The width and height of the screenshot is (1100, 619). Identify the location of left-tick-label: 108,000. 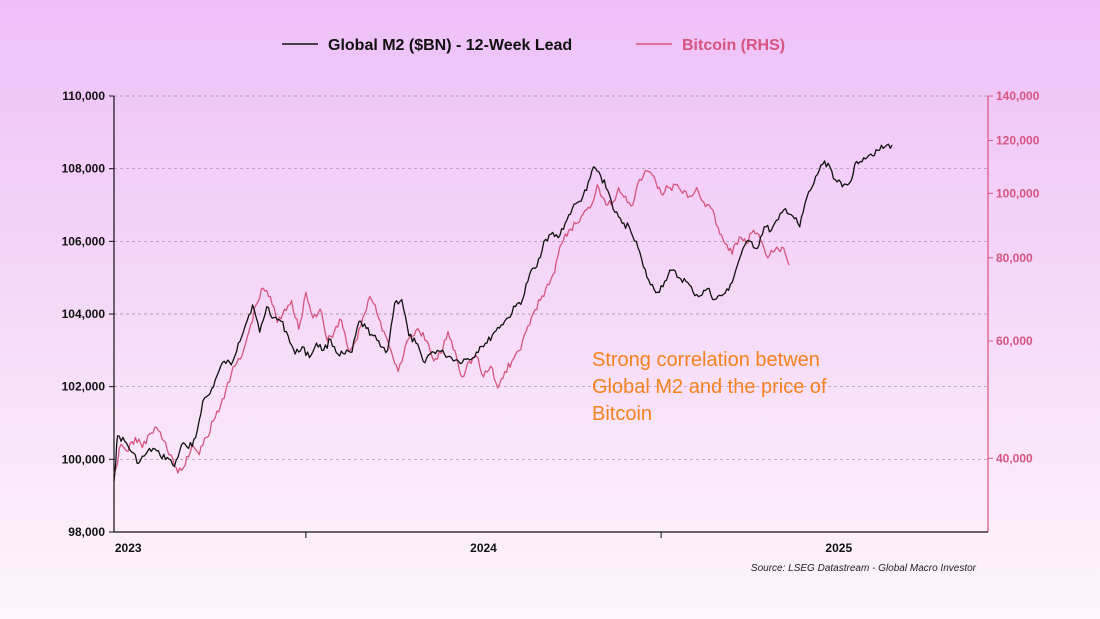
(84, 169).